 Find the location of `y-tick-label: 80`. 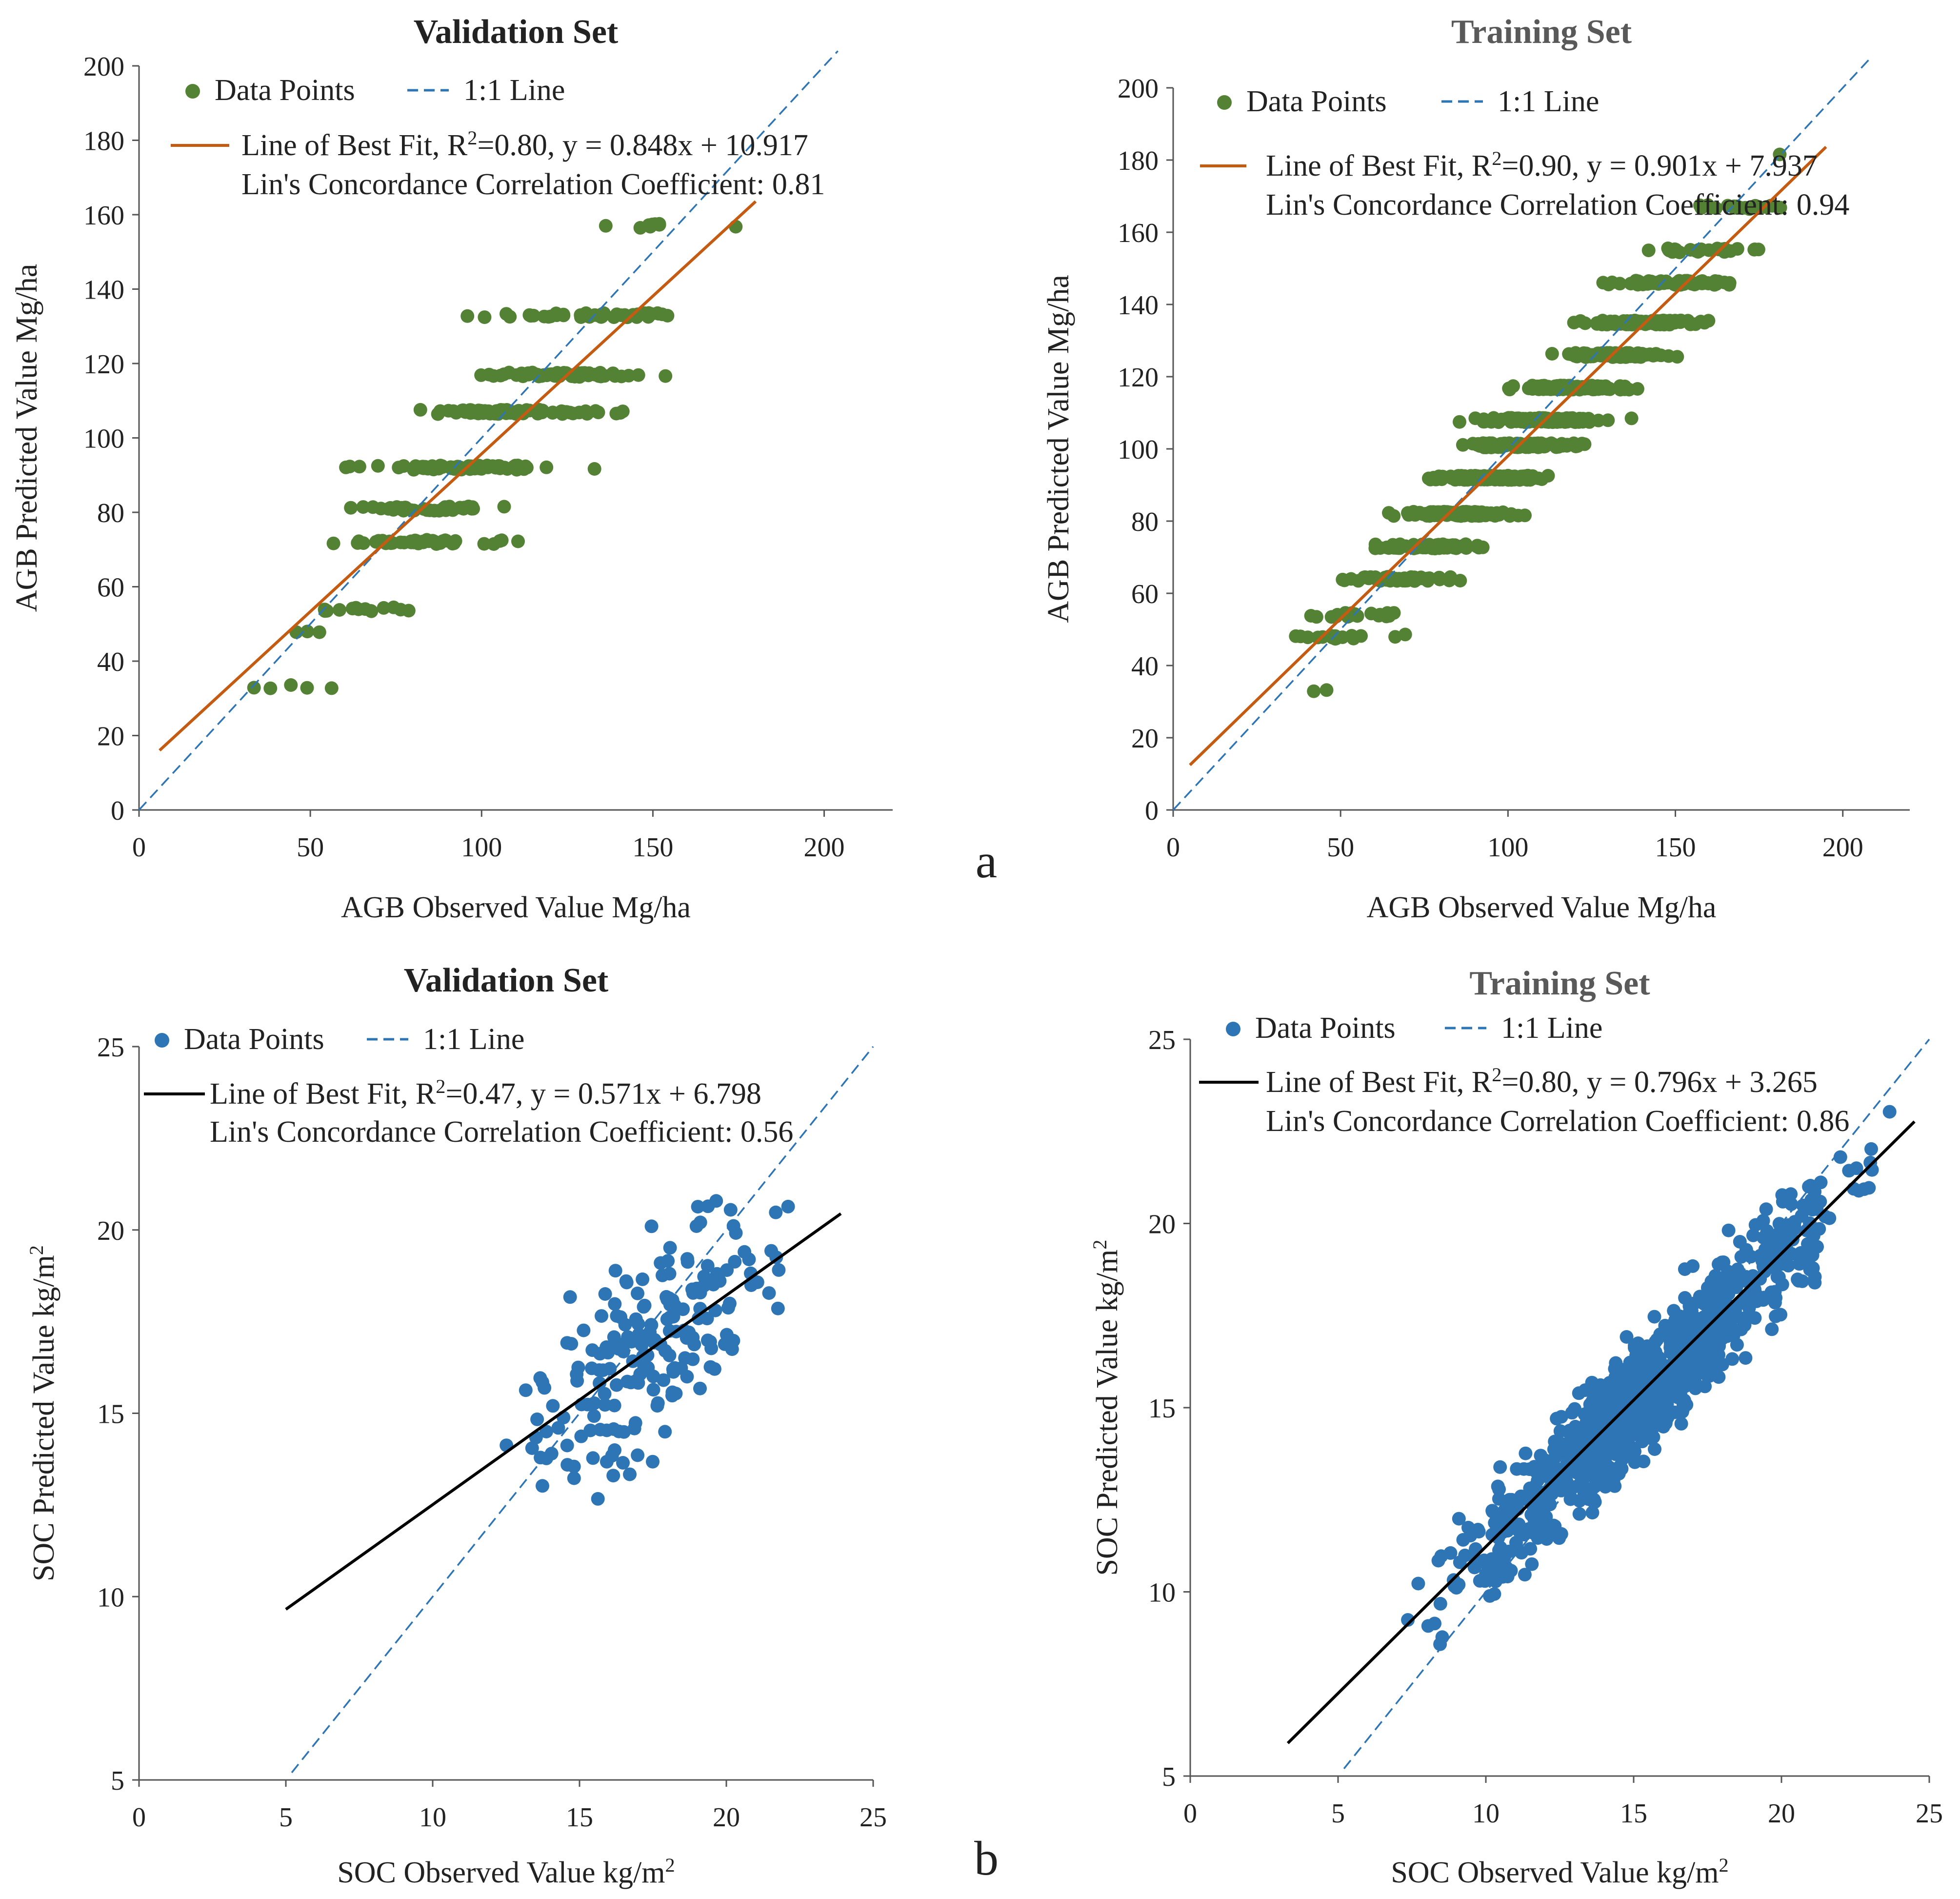

y-tick-label: 80 is located at coordinates (1145, 522).